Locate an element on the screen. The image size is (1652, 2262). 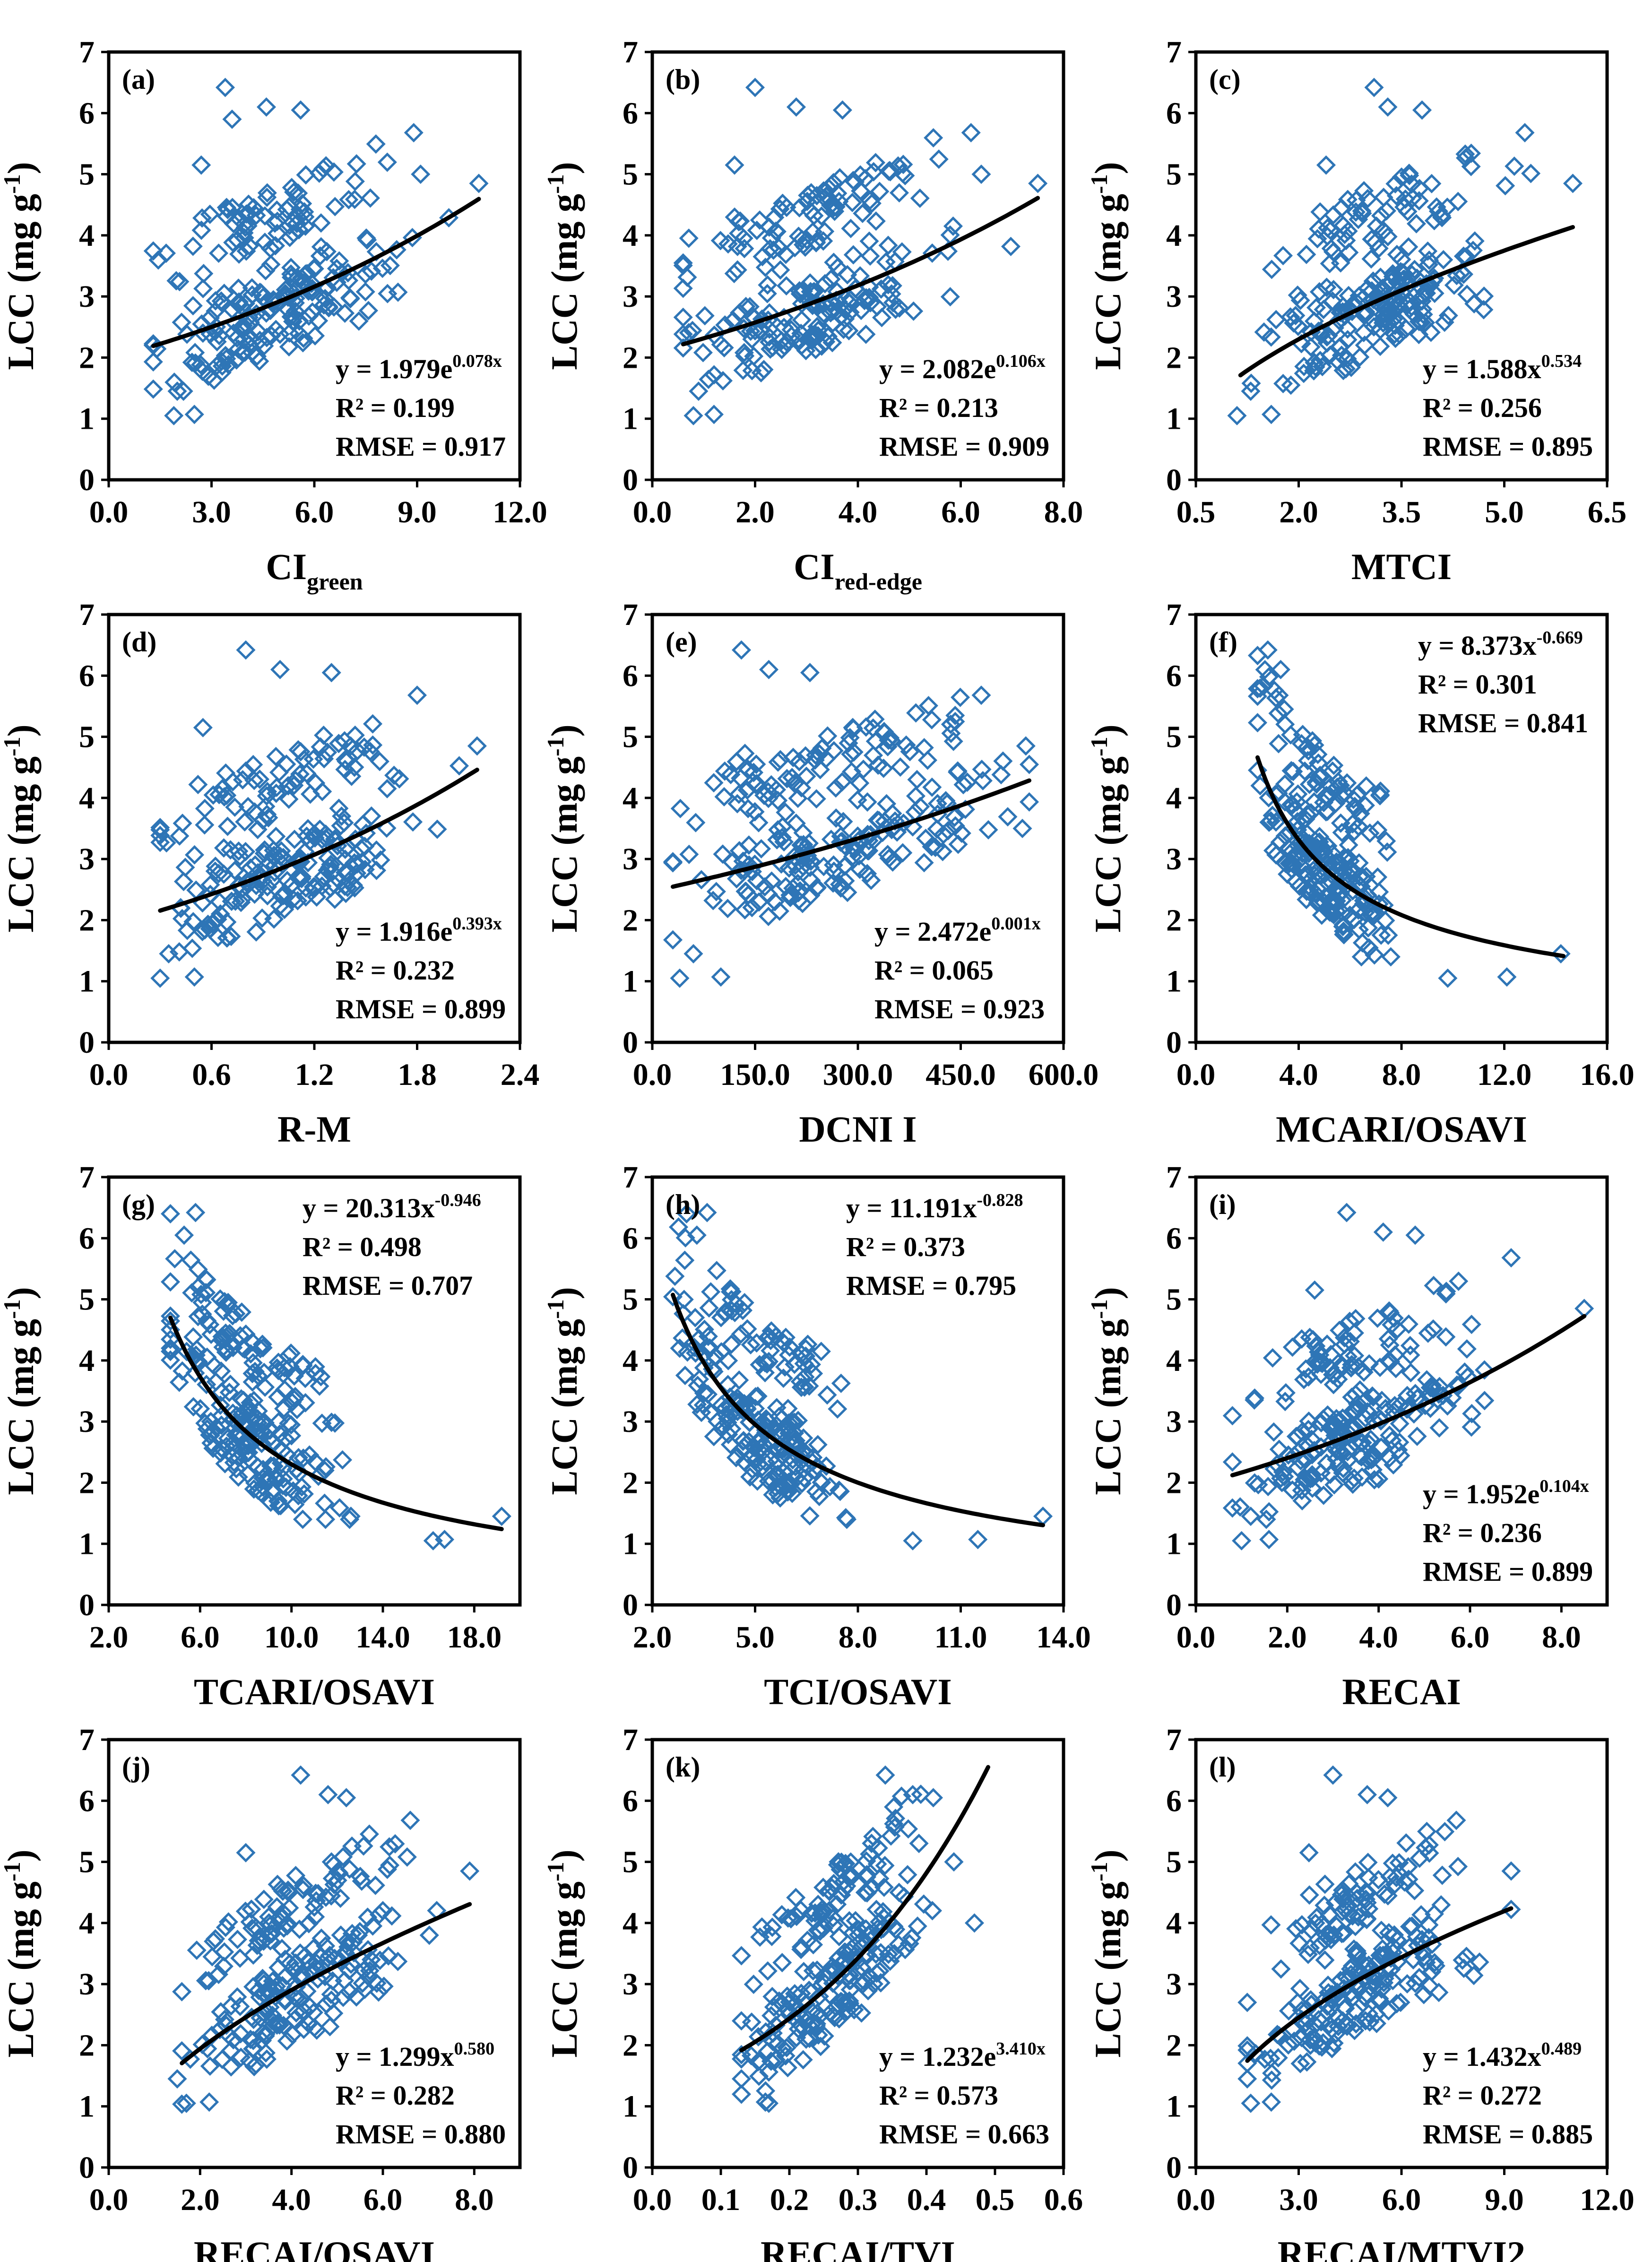
fit-equation: y = 8.373x-0.669 is located at coordinates (1500, 644).